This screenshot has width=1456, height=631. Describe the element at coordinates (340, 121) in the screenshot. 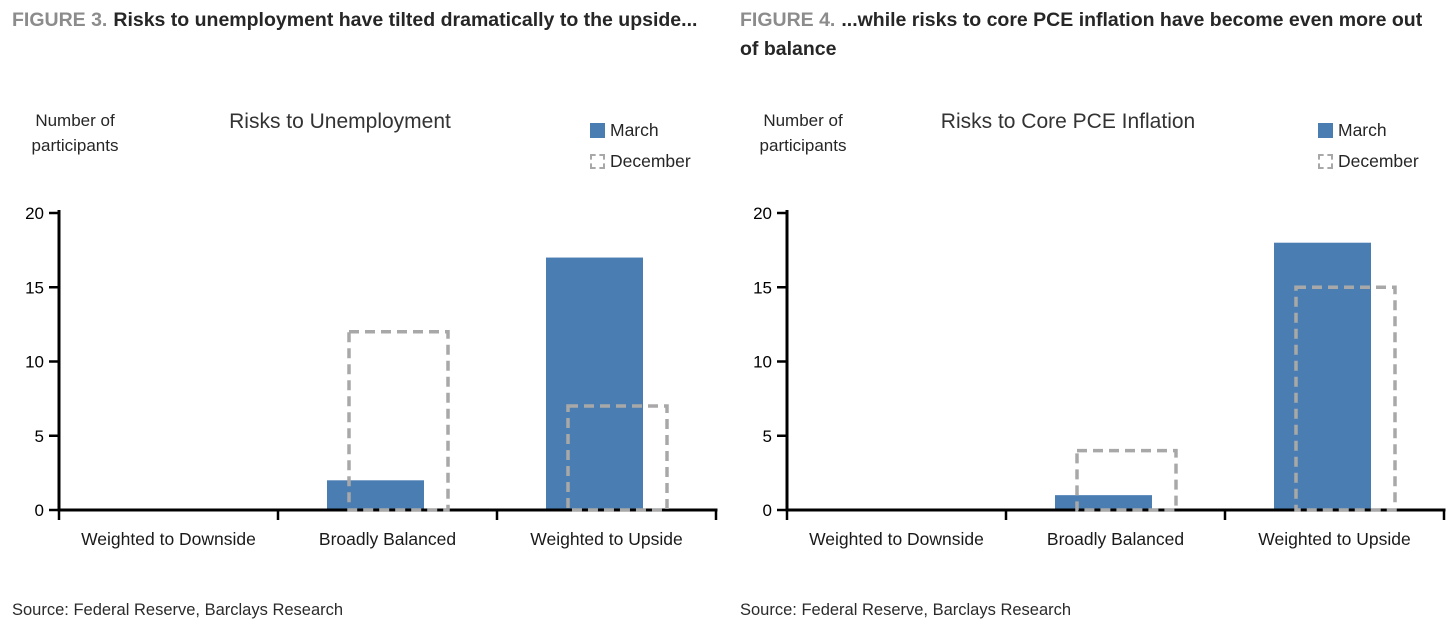

I see `chart-title: Risks to Unemployment` at that location.